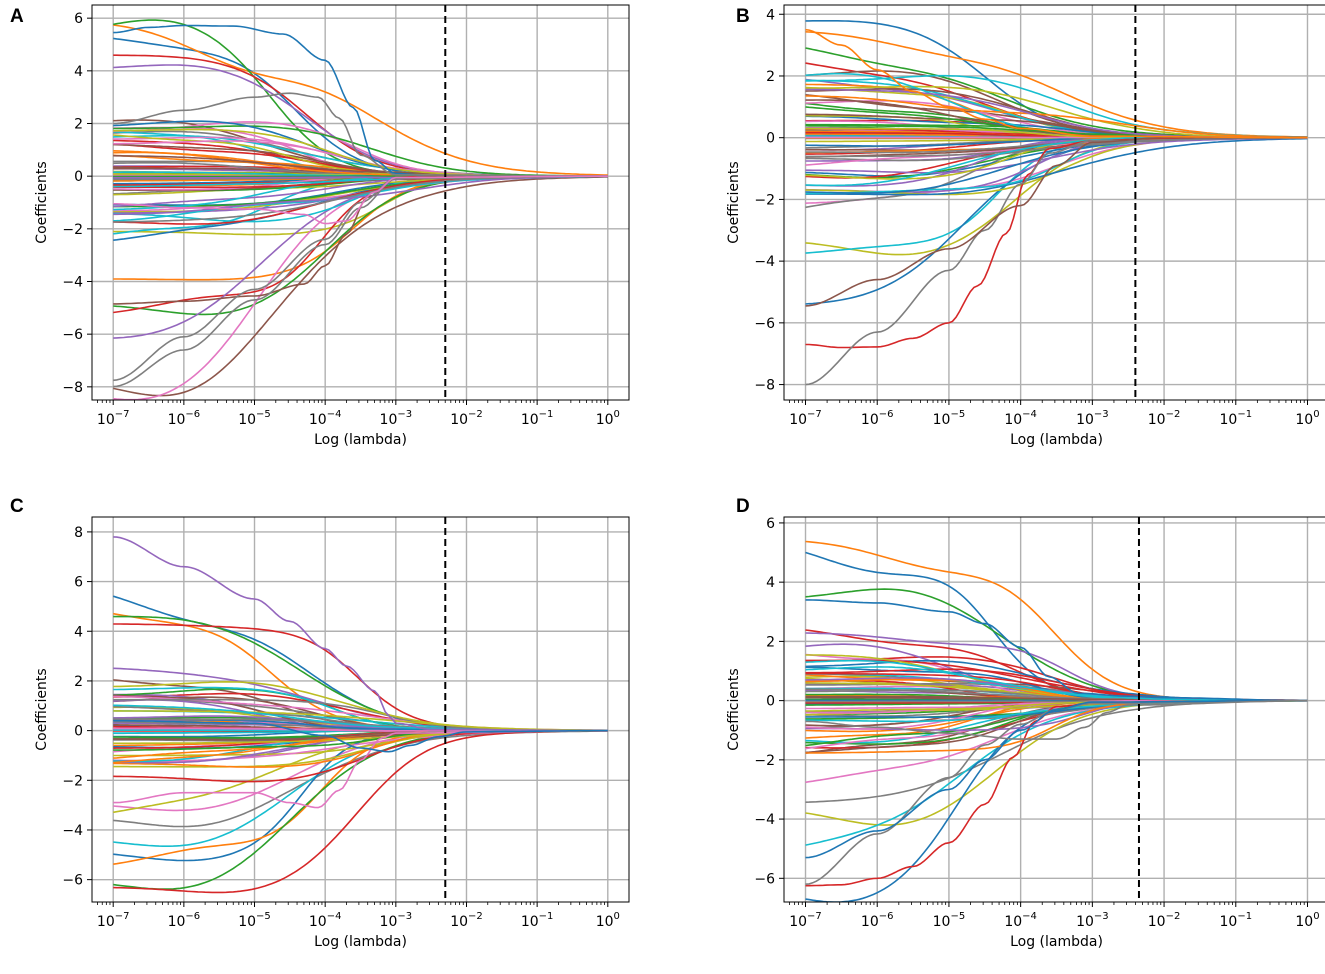 This screenshot has height=974, width=1325. Describe the element at coordinates (17, 506) in the screenshot. I see `panel-letter: C` at that location.